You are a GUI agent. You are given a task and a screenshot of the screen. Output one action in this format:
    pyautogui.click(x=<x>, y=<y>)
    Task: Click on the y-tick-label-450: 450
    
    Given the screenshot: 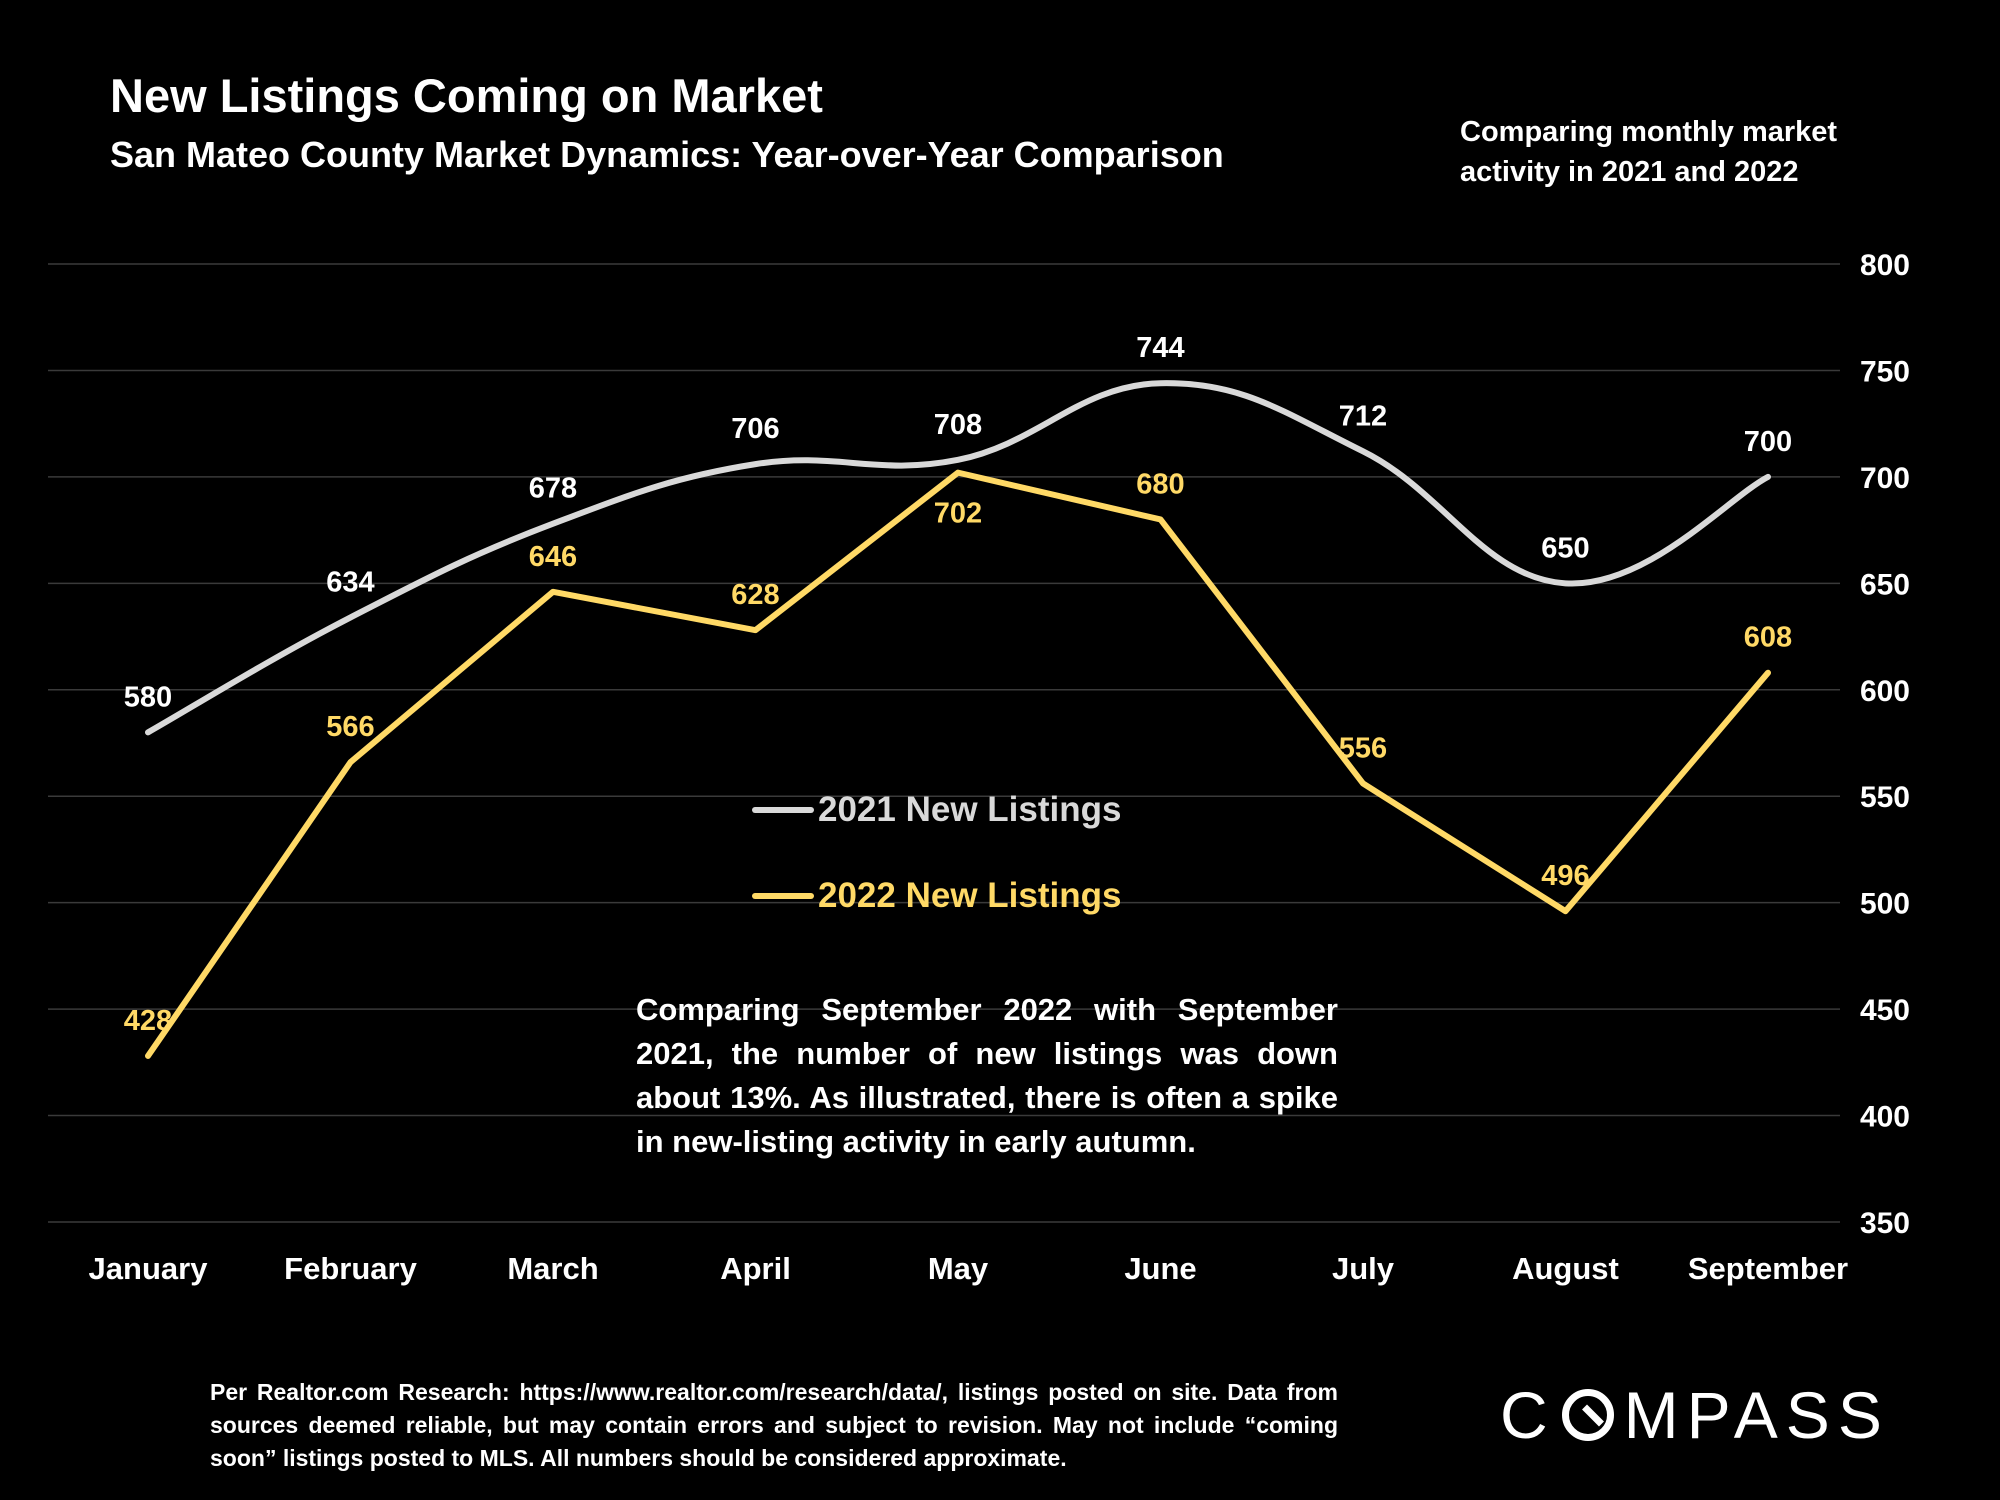 What is the action you would take?
    pyautogui.click(x=1885, y=1010)
    